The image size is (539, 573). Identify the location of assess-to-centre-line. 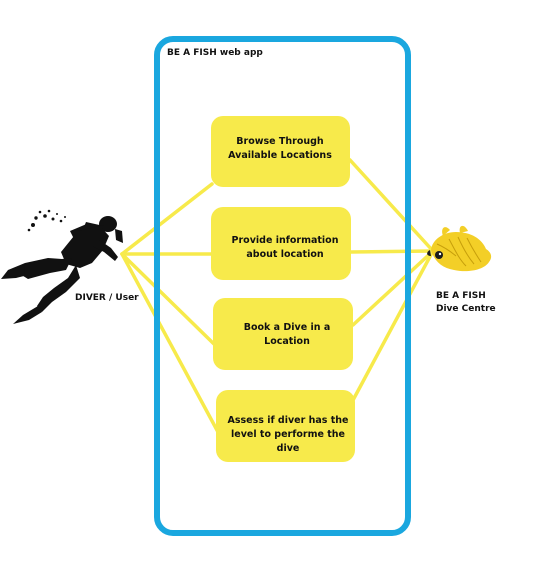
(392, 326).